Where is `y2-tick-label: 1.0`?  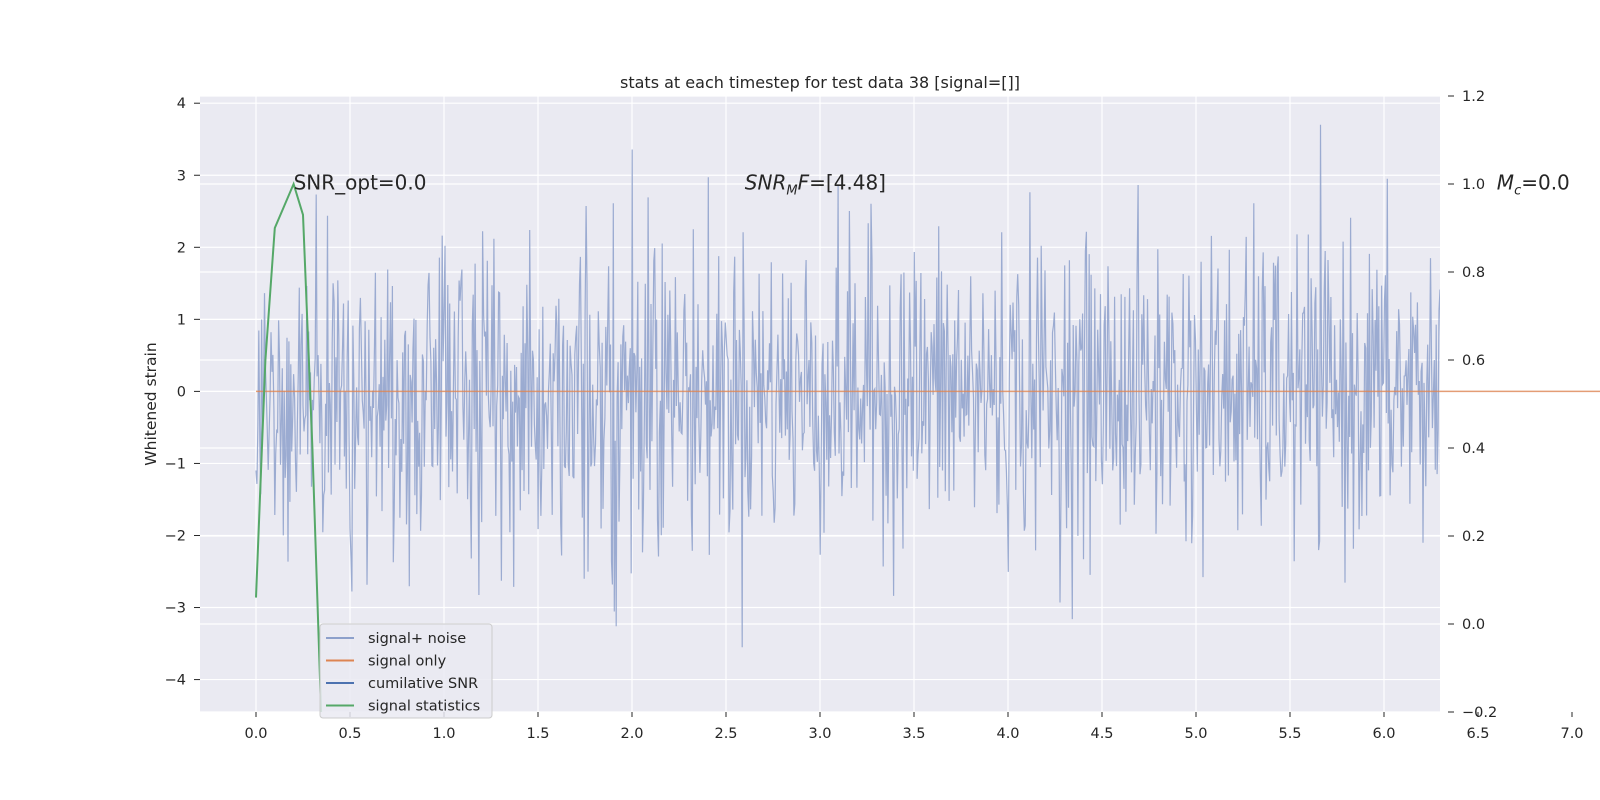
y2-tick-label: 1.0 is located at coordinates (1473, 185).